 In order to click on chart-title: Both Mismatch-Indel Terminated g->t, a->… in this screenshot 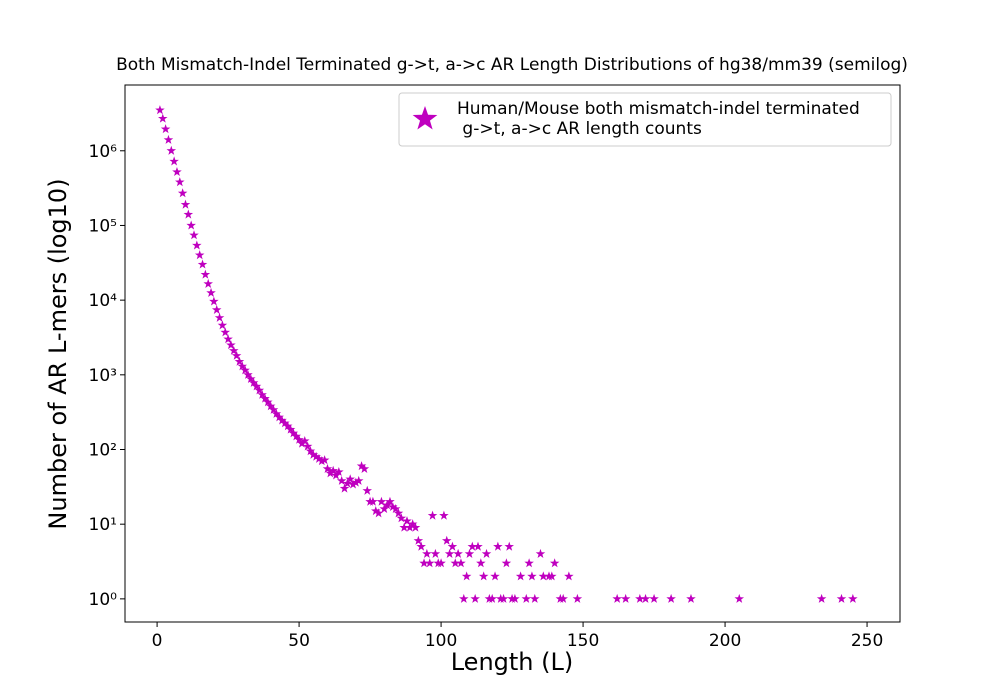, I will do `click(512, 65)`.